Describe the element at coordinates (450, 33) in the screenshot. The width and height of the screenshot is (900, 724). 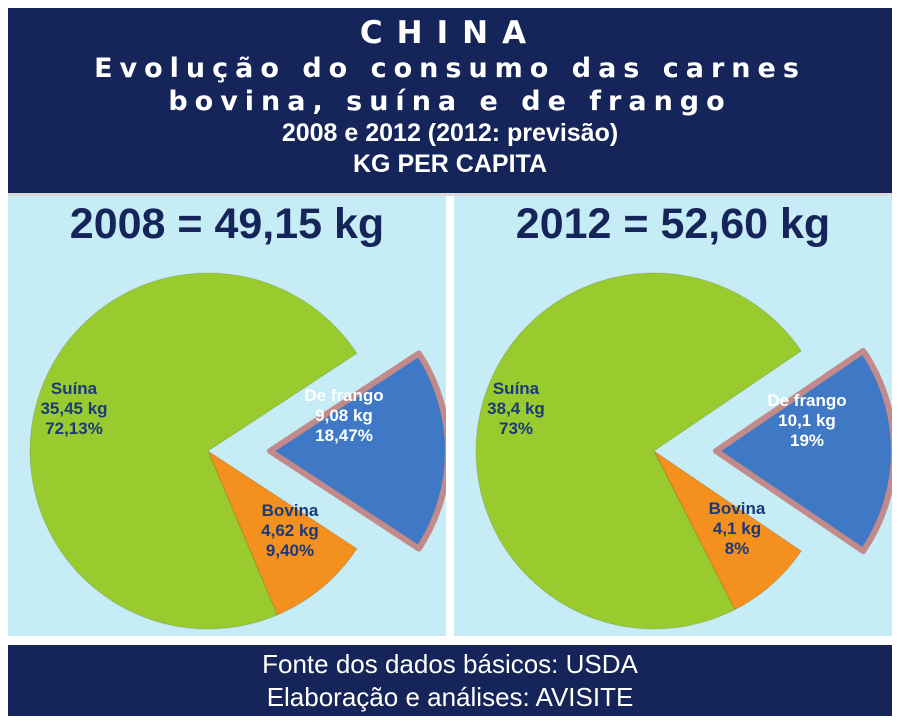
I see `header-country: CHINA` at that location.